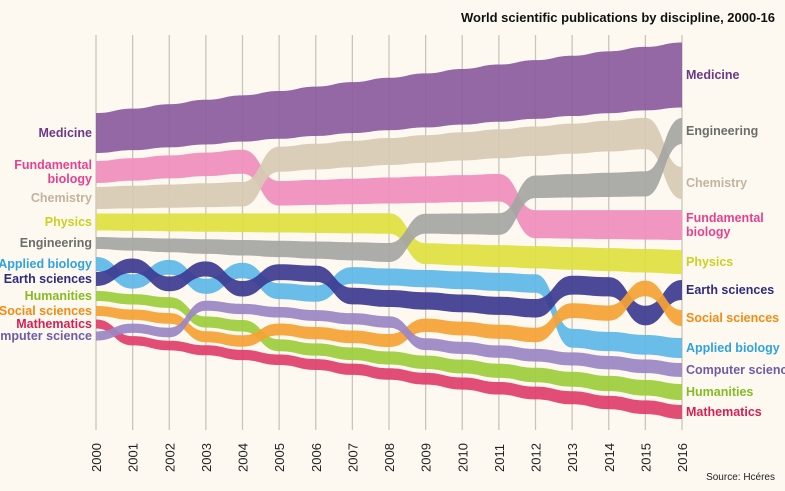 The width and height of the screenshot is (785, 491). I want to click on left-label: Chemistry, so click(61, 198).